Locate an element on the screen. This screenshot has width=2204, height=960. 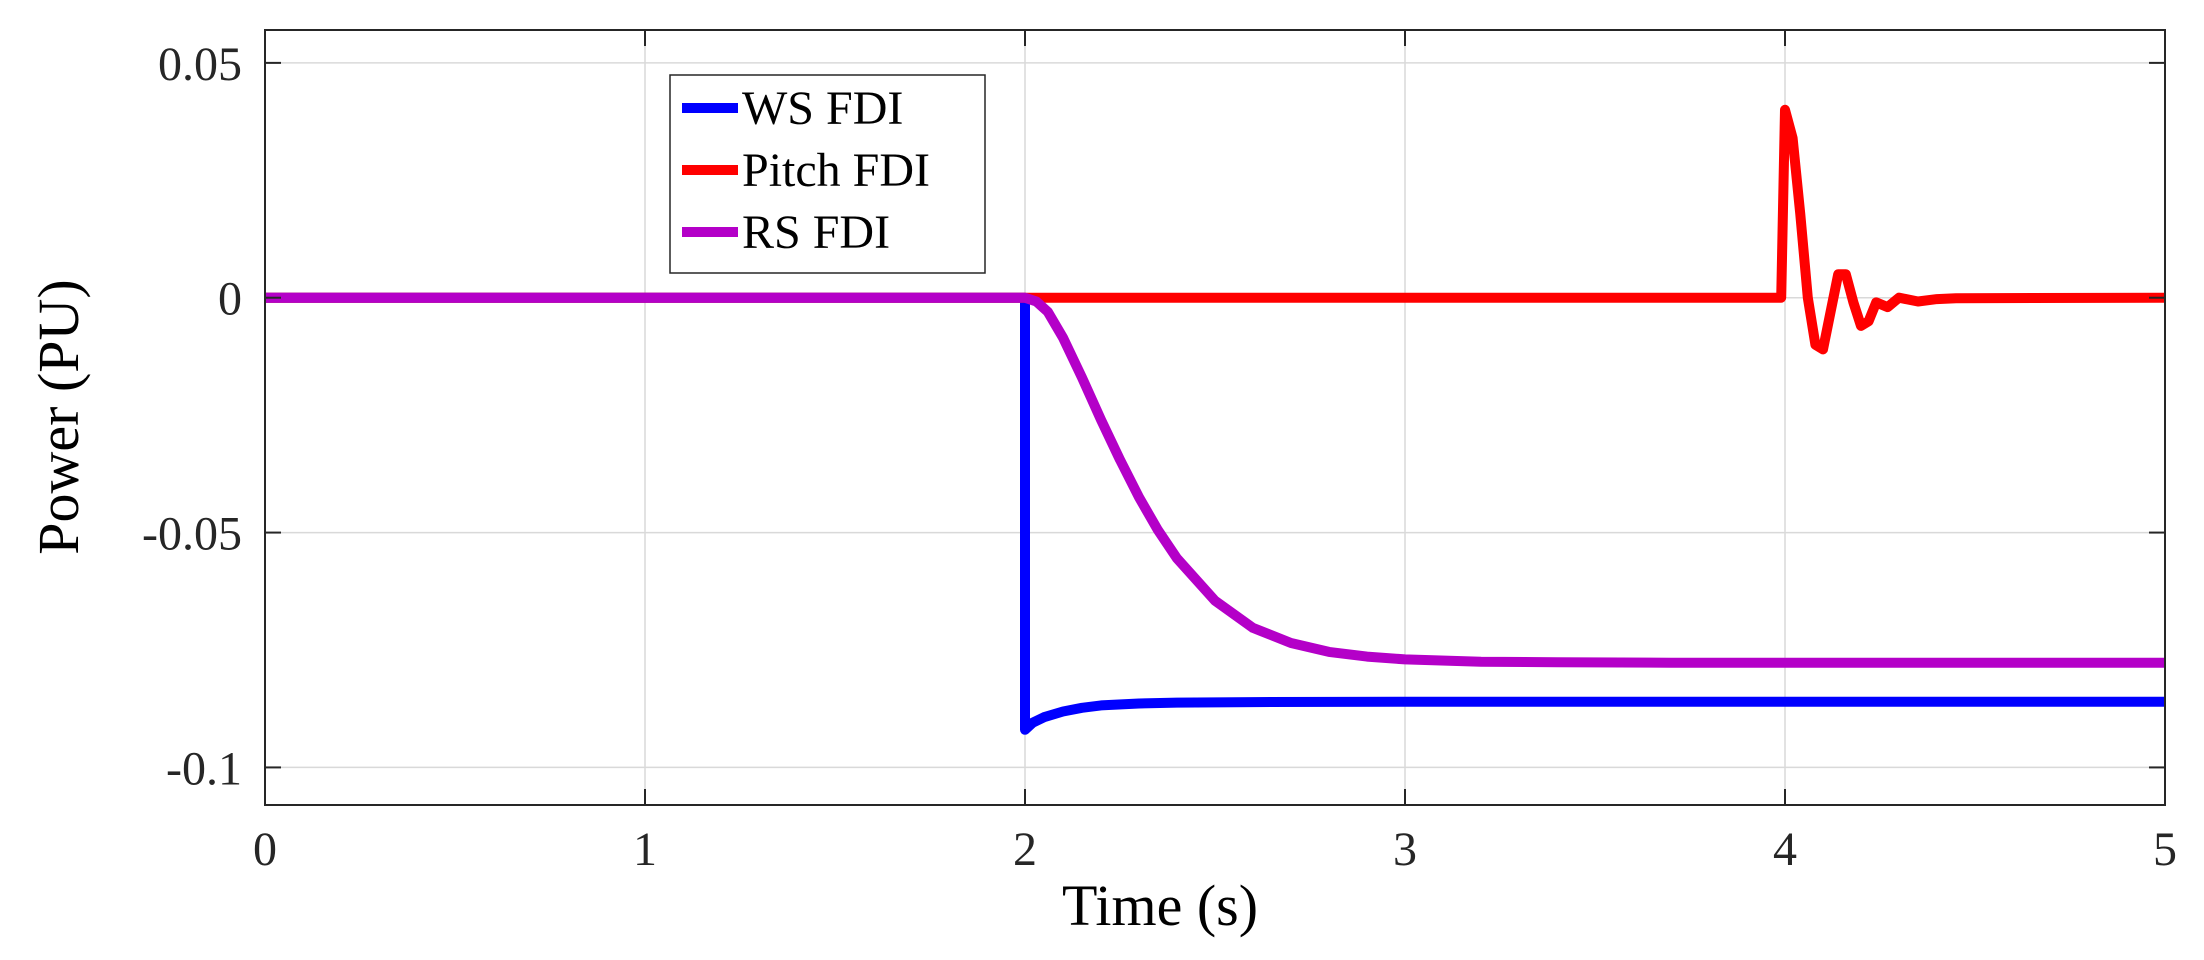
x-tick-label: 0 is located at coordinates (265, 849).